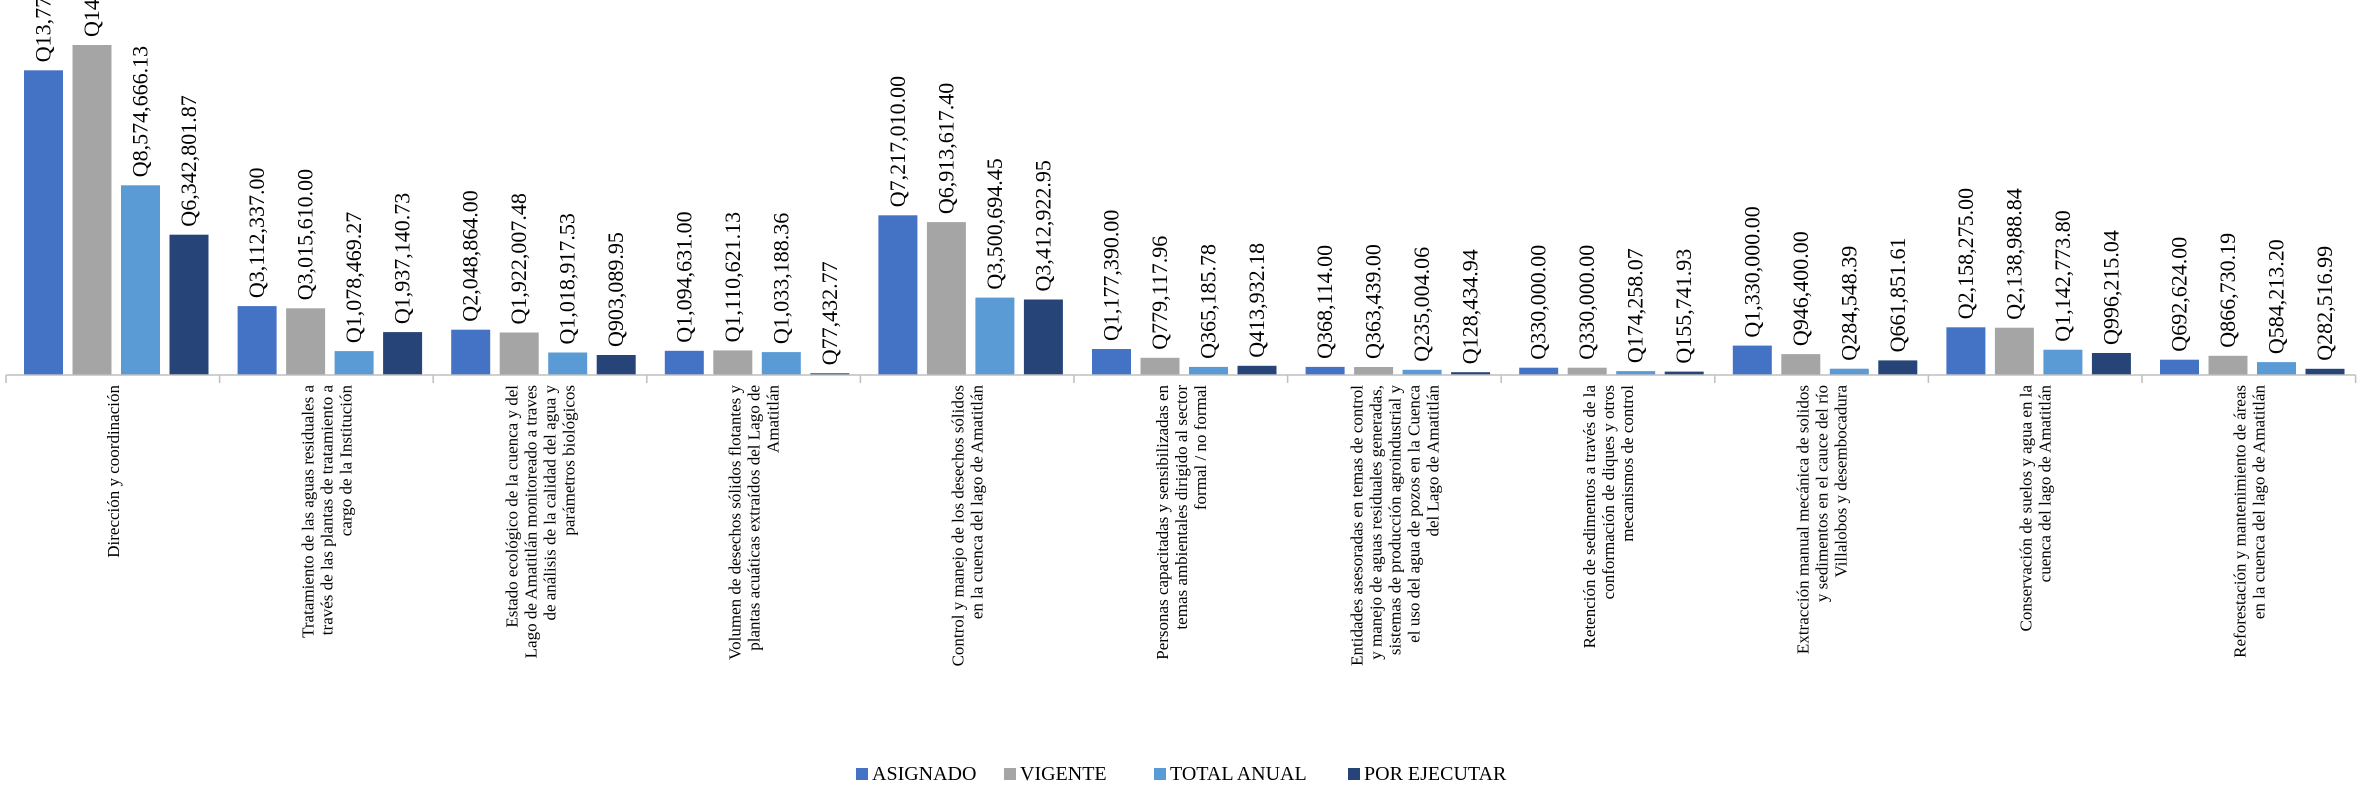 The width and height of the screenshot is (2369, 792). Describe the element at coordinates (2179, 294) in the screenshot. I see `data-label: Q692,624.00` at that location.